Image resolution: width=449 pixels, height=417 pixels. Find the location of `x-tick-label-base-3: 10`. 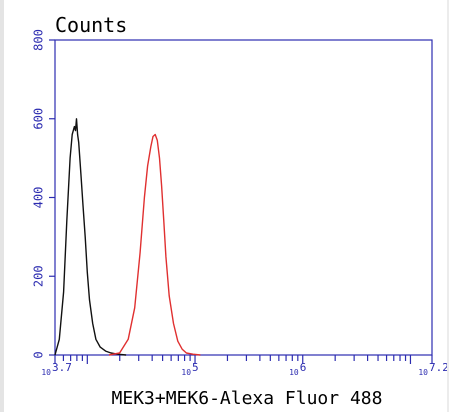

x-tick-label-base-3: 10 is located at coordinates (423, 372).